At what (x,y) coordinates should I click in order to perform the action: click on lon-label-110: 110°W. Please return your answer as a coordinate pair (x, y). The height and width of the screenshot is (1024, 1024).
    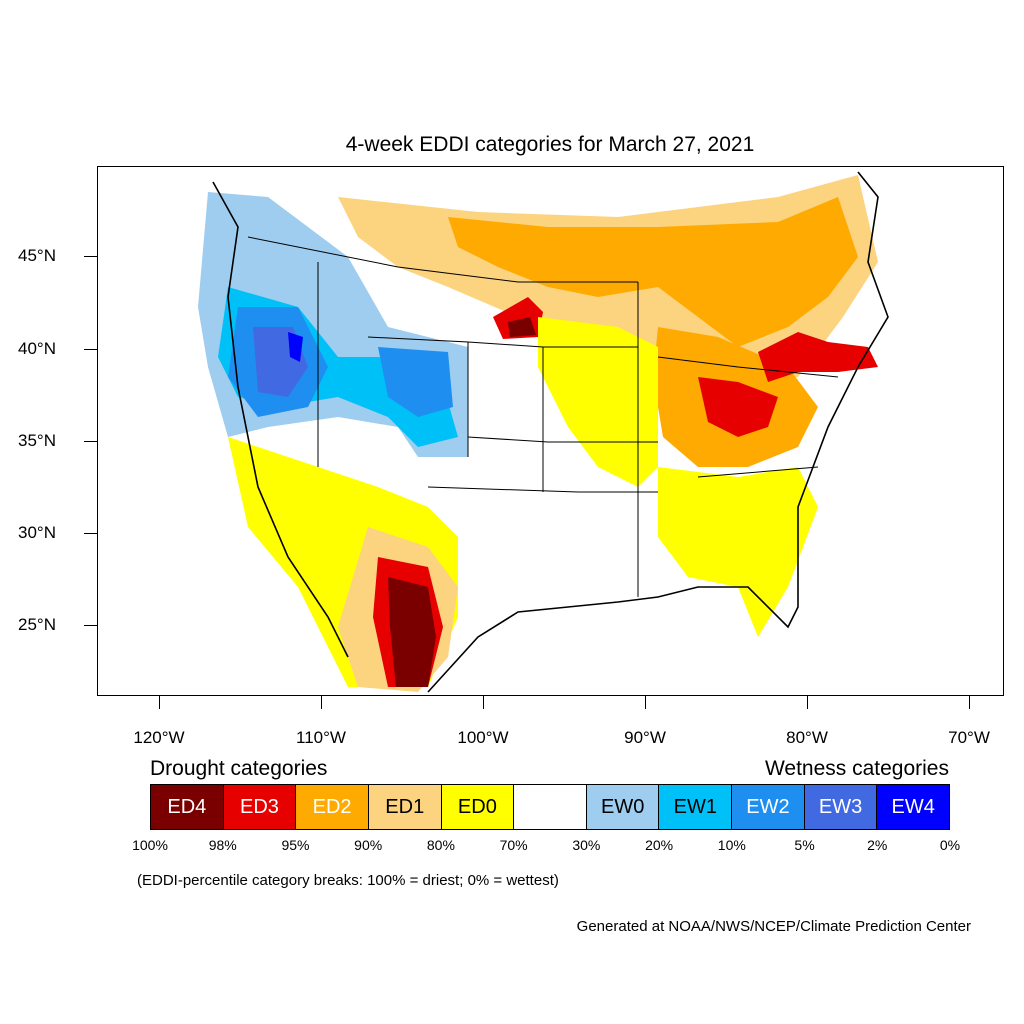
    Looking at the image, I should click on (321, 737).